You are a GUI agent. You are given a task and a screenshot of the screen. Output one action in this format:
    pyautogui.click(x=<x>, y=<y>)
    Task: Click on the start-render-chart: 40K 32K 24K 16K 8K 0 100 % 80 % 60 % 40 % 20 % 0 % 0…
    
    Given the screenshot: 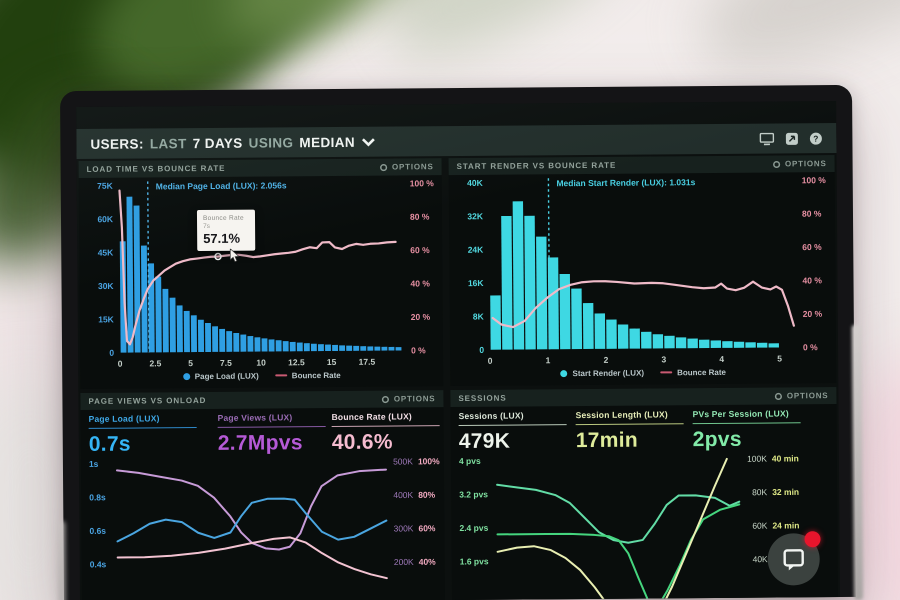 What is the action you would take?
    pyautogui.click(x=642, y=269)
    